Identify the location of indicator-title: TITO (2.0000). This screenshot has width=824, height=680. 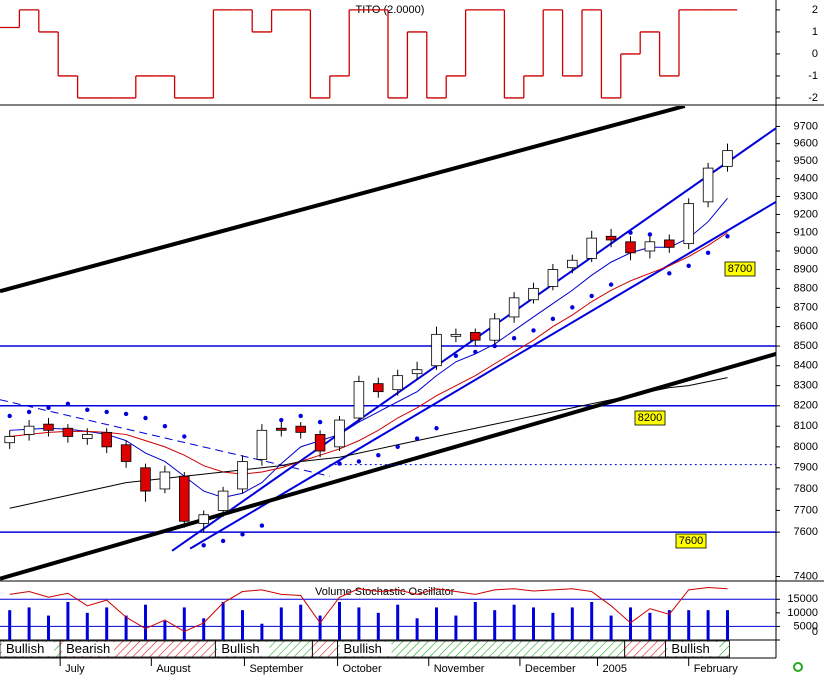
(390, 10).